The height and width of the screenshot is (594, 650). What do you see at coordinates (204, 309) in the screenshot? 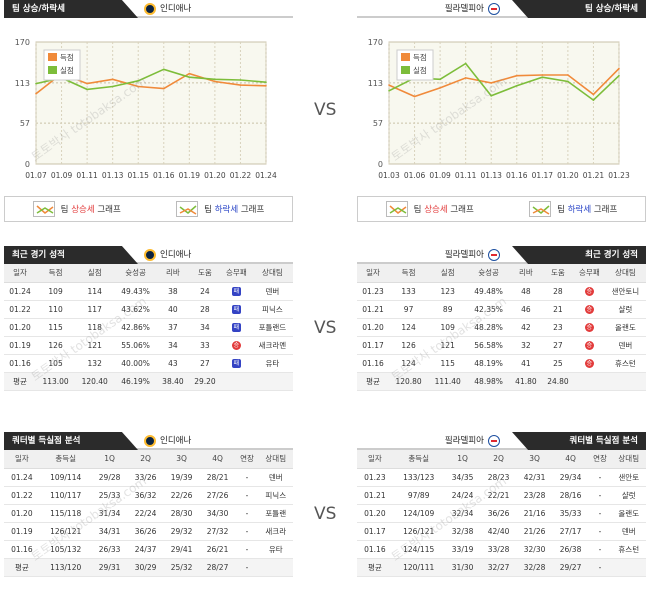
I see `table-cell: 28` at bounding box center [204, 309].